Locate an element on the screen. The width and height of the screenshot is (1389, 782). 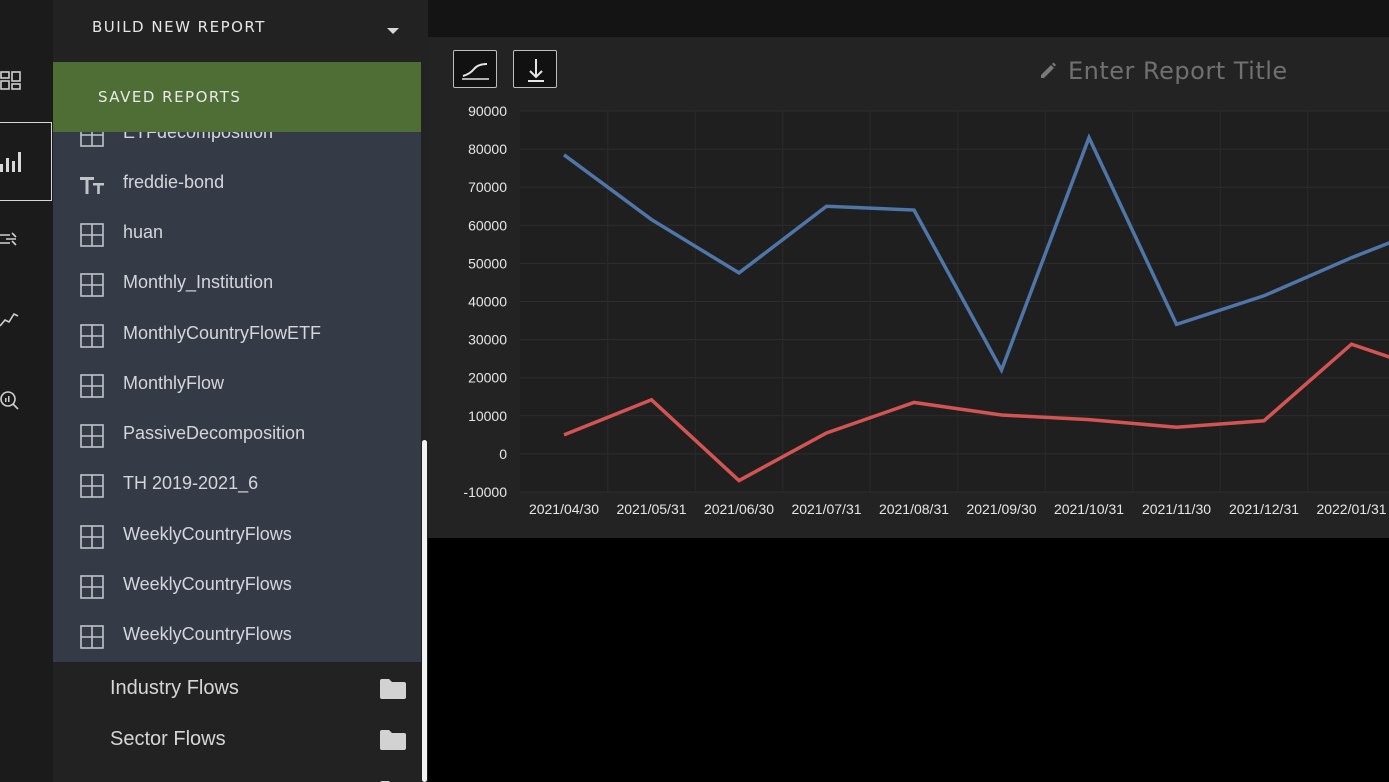
report-label: ETFdecomposition is located at coordinates (198, 137).